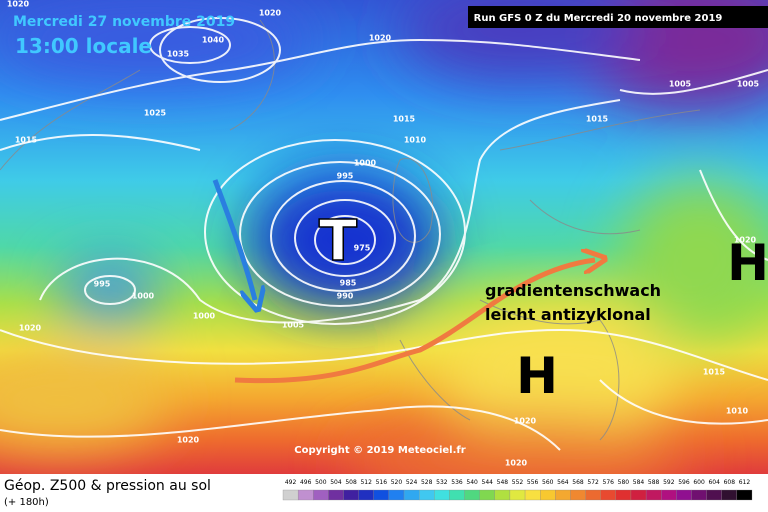 This screenshot has width=768, height=512. Describe the element at coordinates (730, 482) in the screenshot. I see `scale-label: 608` at that location.